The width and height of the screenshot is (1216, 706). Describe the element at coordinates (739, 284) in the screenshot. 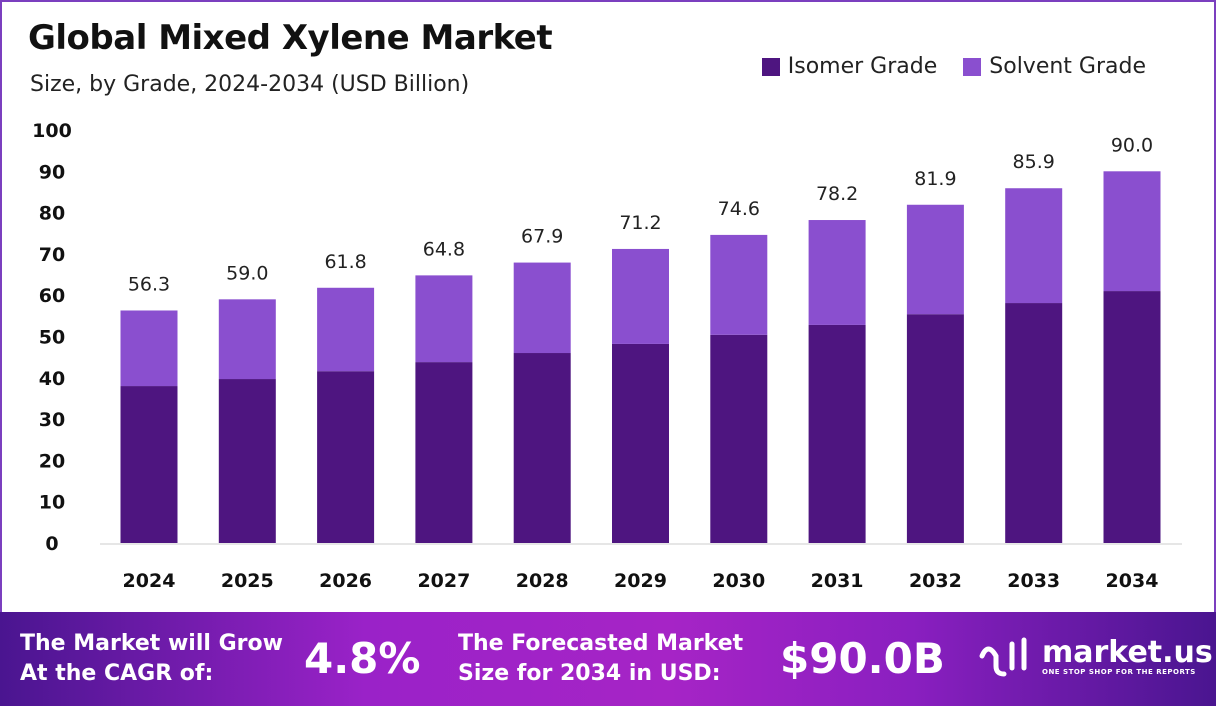

I see `bar-solvent-2030` at that location.